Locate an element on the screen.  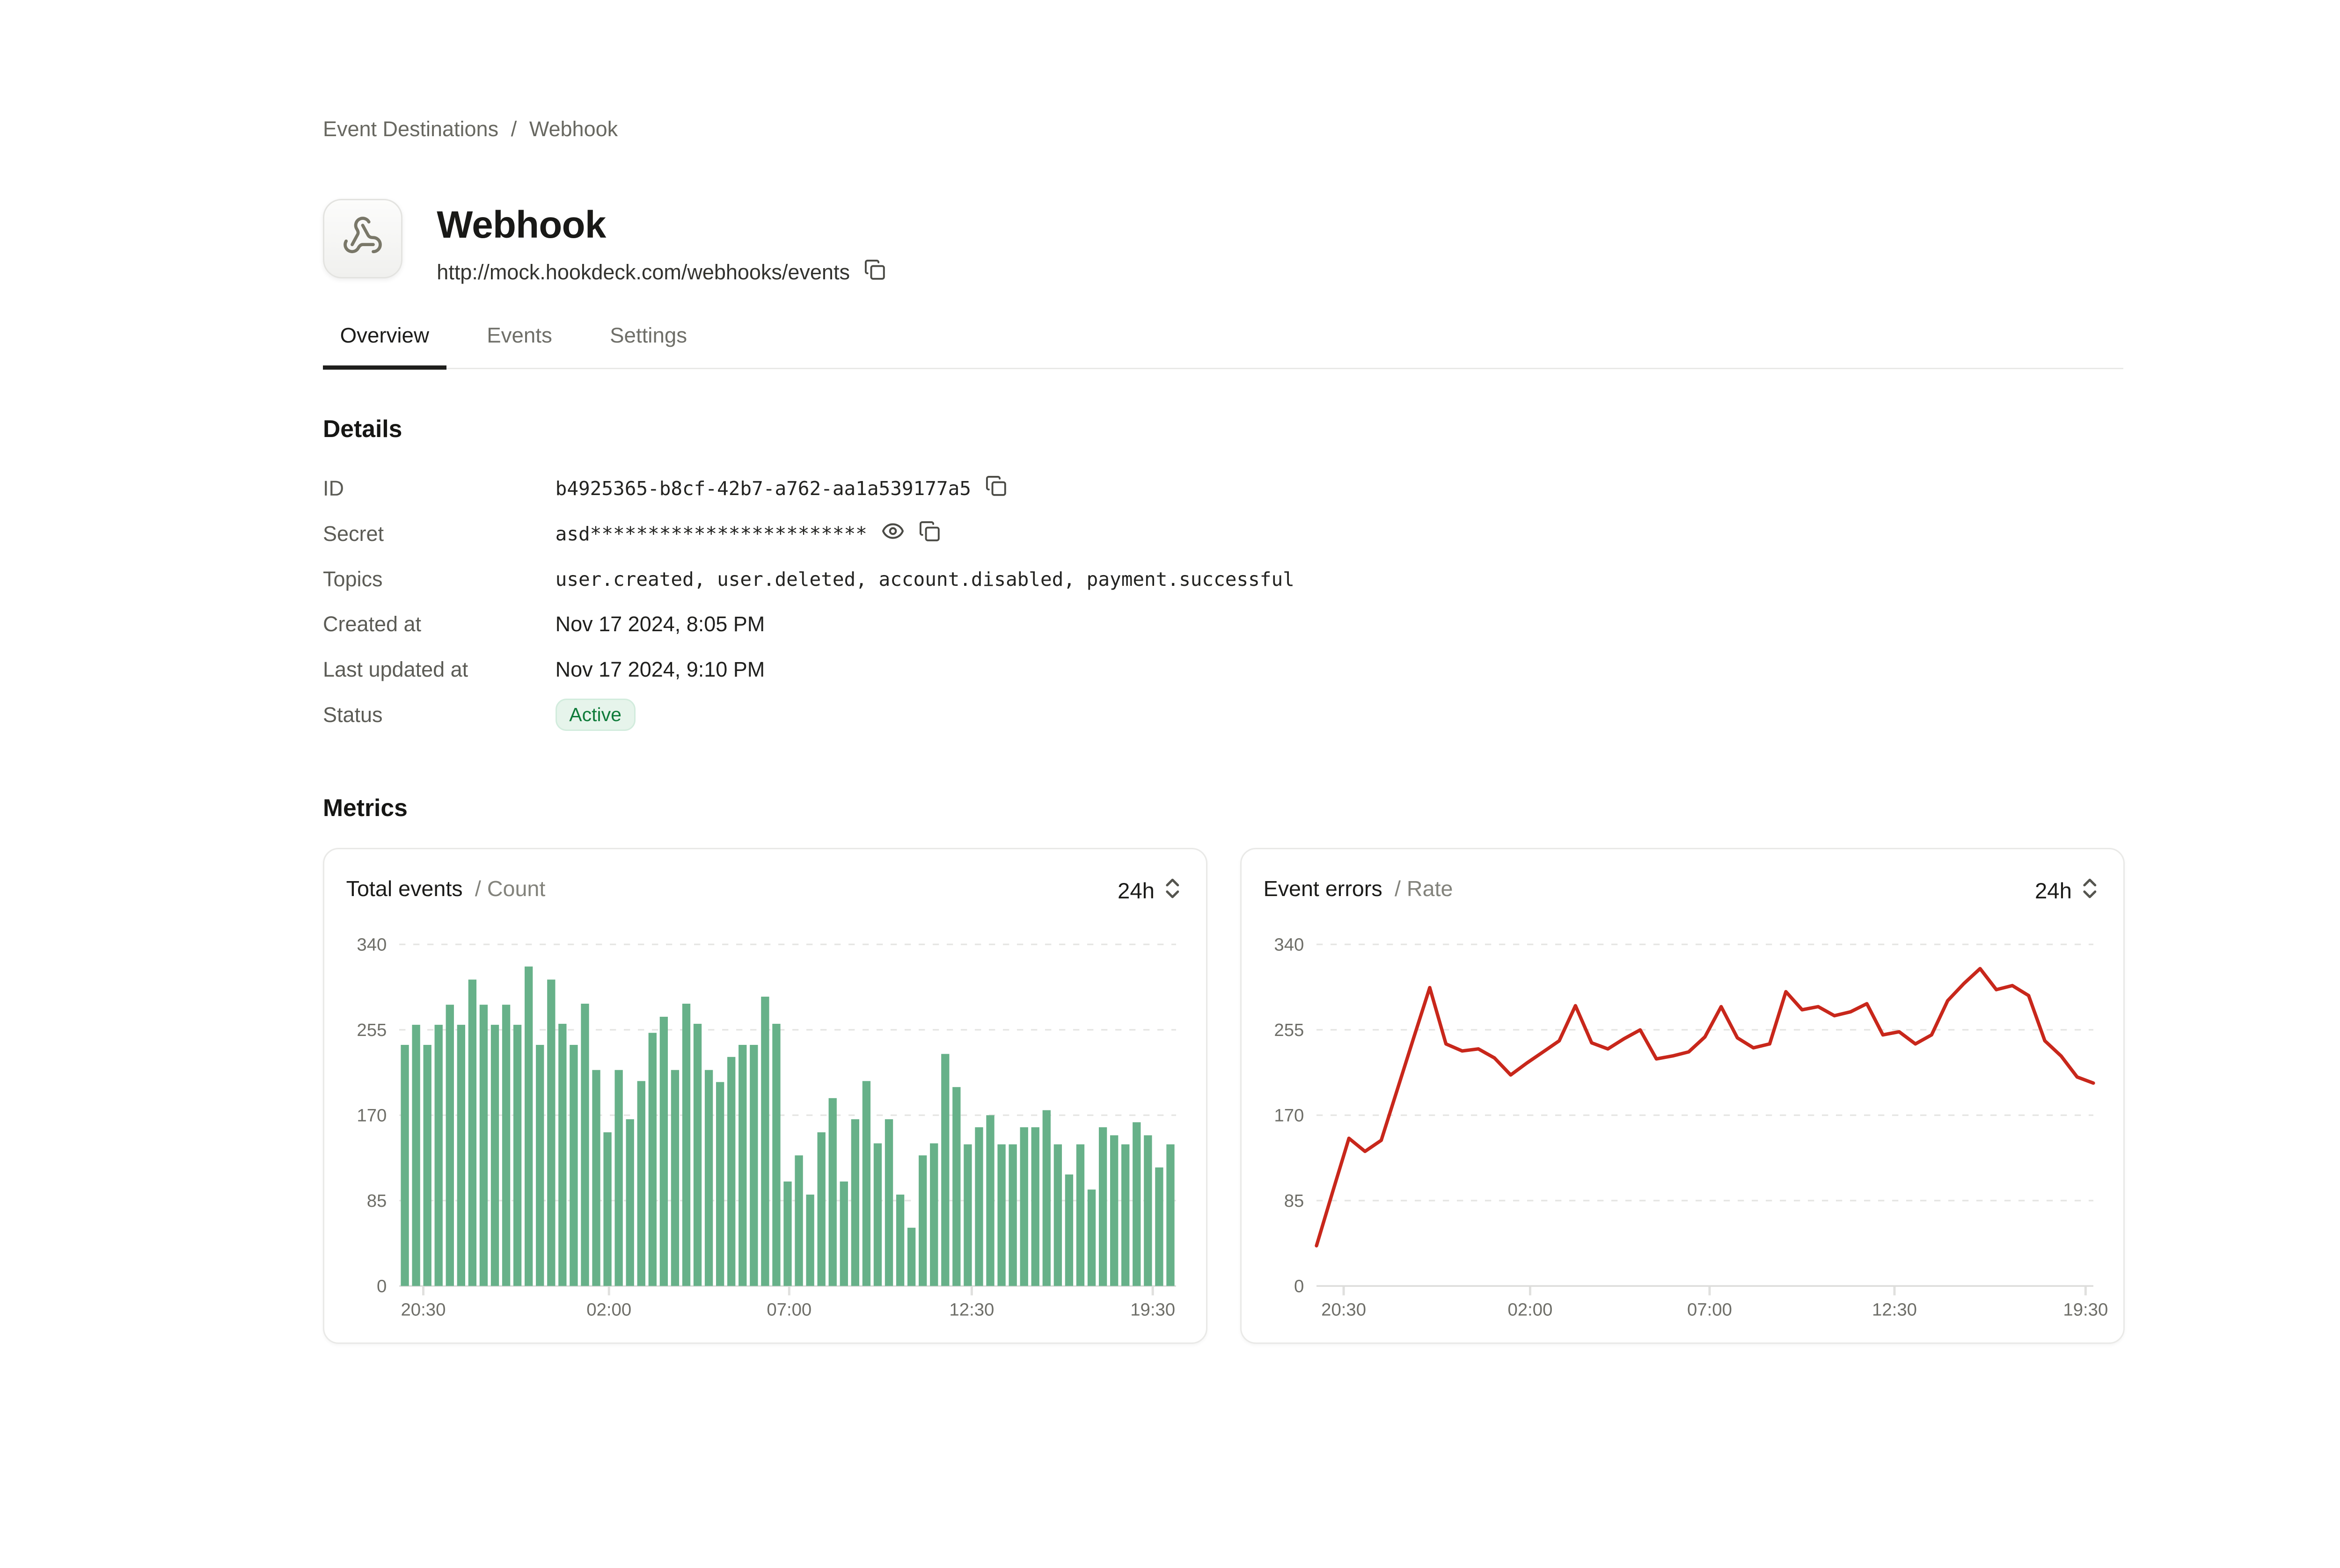
tab-bar: Overview Events Settings is located at coordinates (1223, 346).